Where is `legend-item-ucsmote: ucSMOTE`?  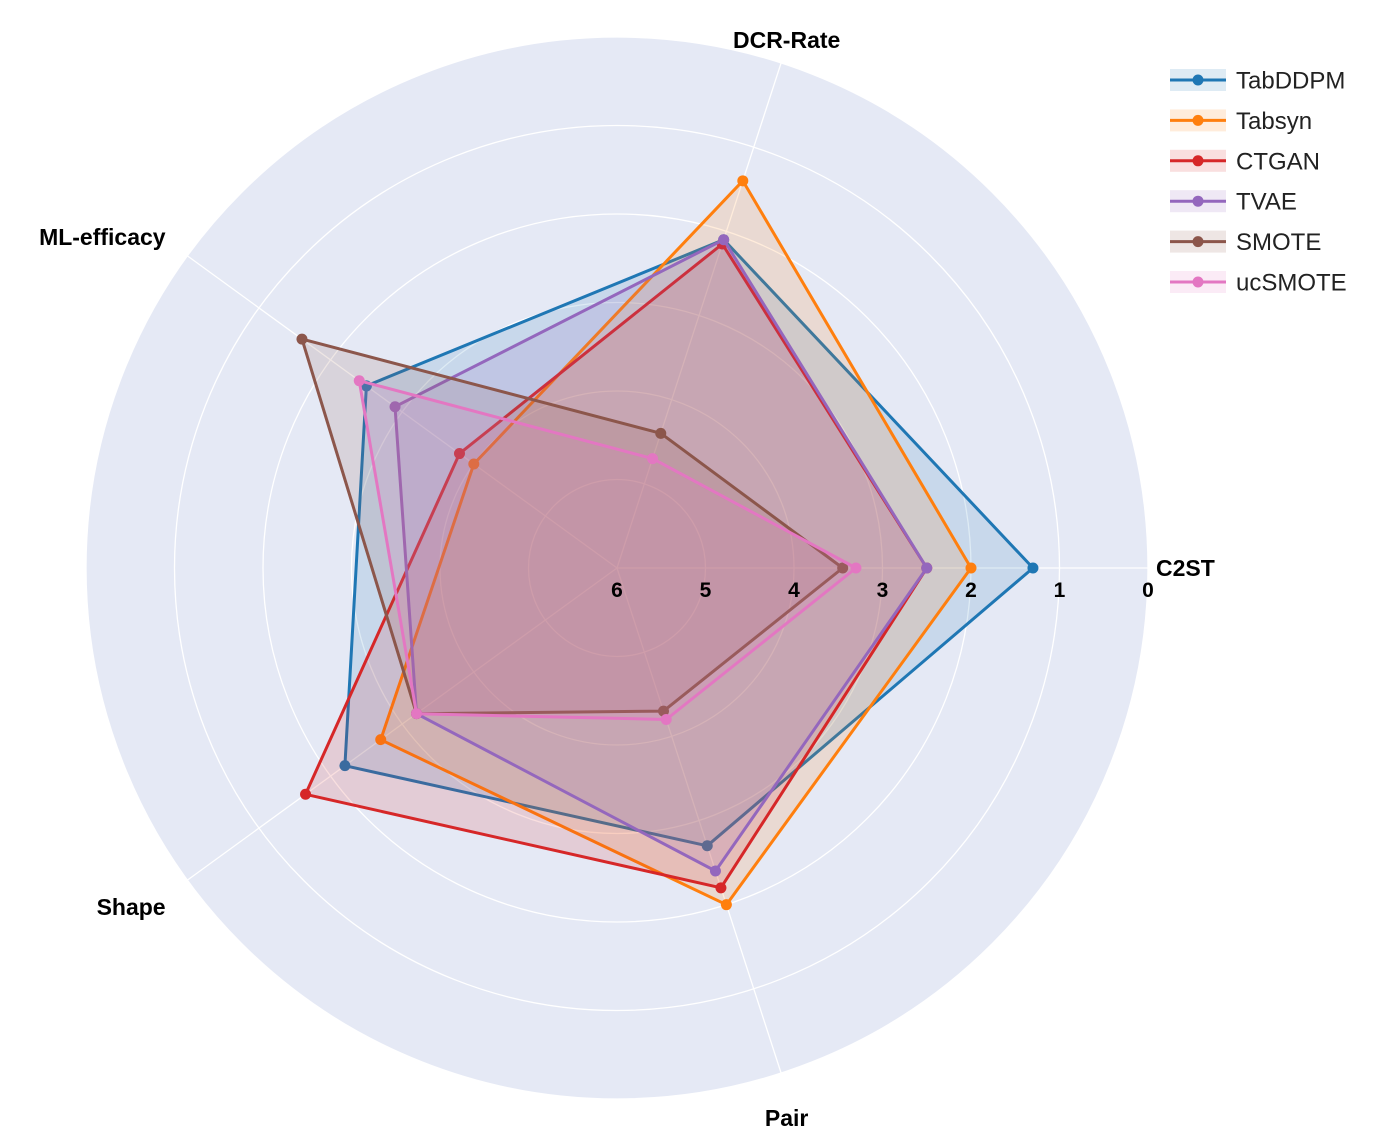 legend-item-ucsmote: ucSMOTE is located at coordinates (1258, 283).